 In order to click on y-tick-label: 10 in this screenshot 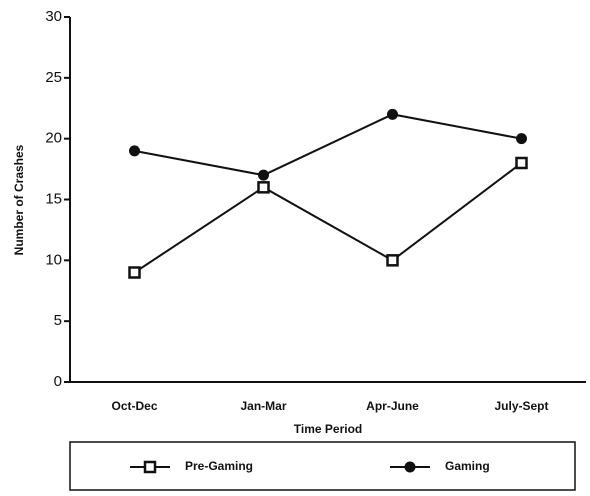, I will do `click(53, 259)`.